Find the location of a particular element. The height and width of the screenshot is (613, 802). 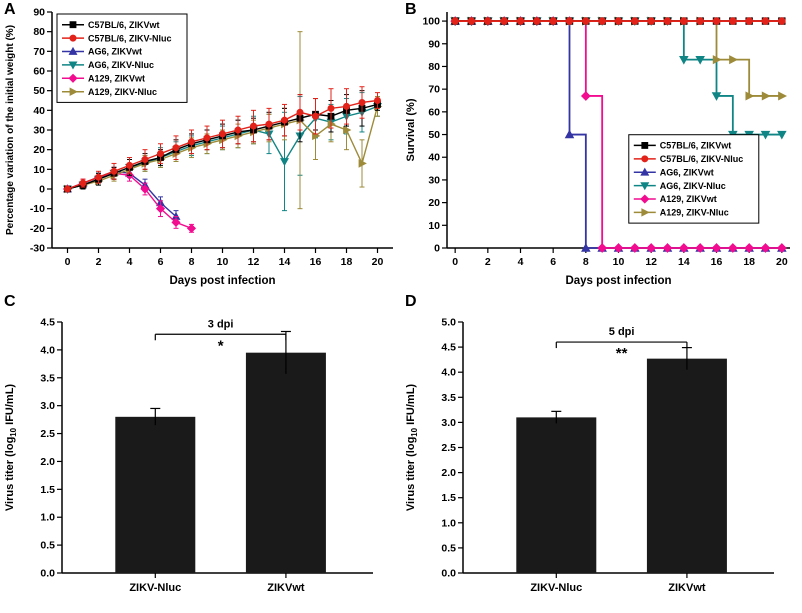

panel-c-label: C is located at coordinates (10, 301).